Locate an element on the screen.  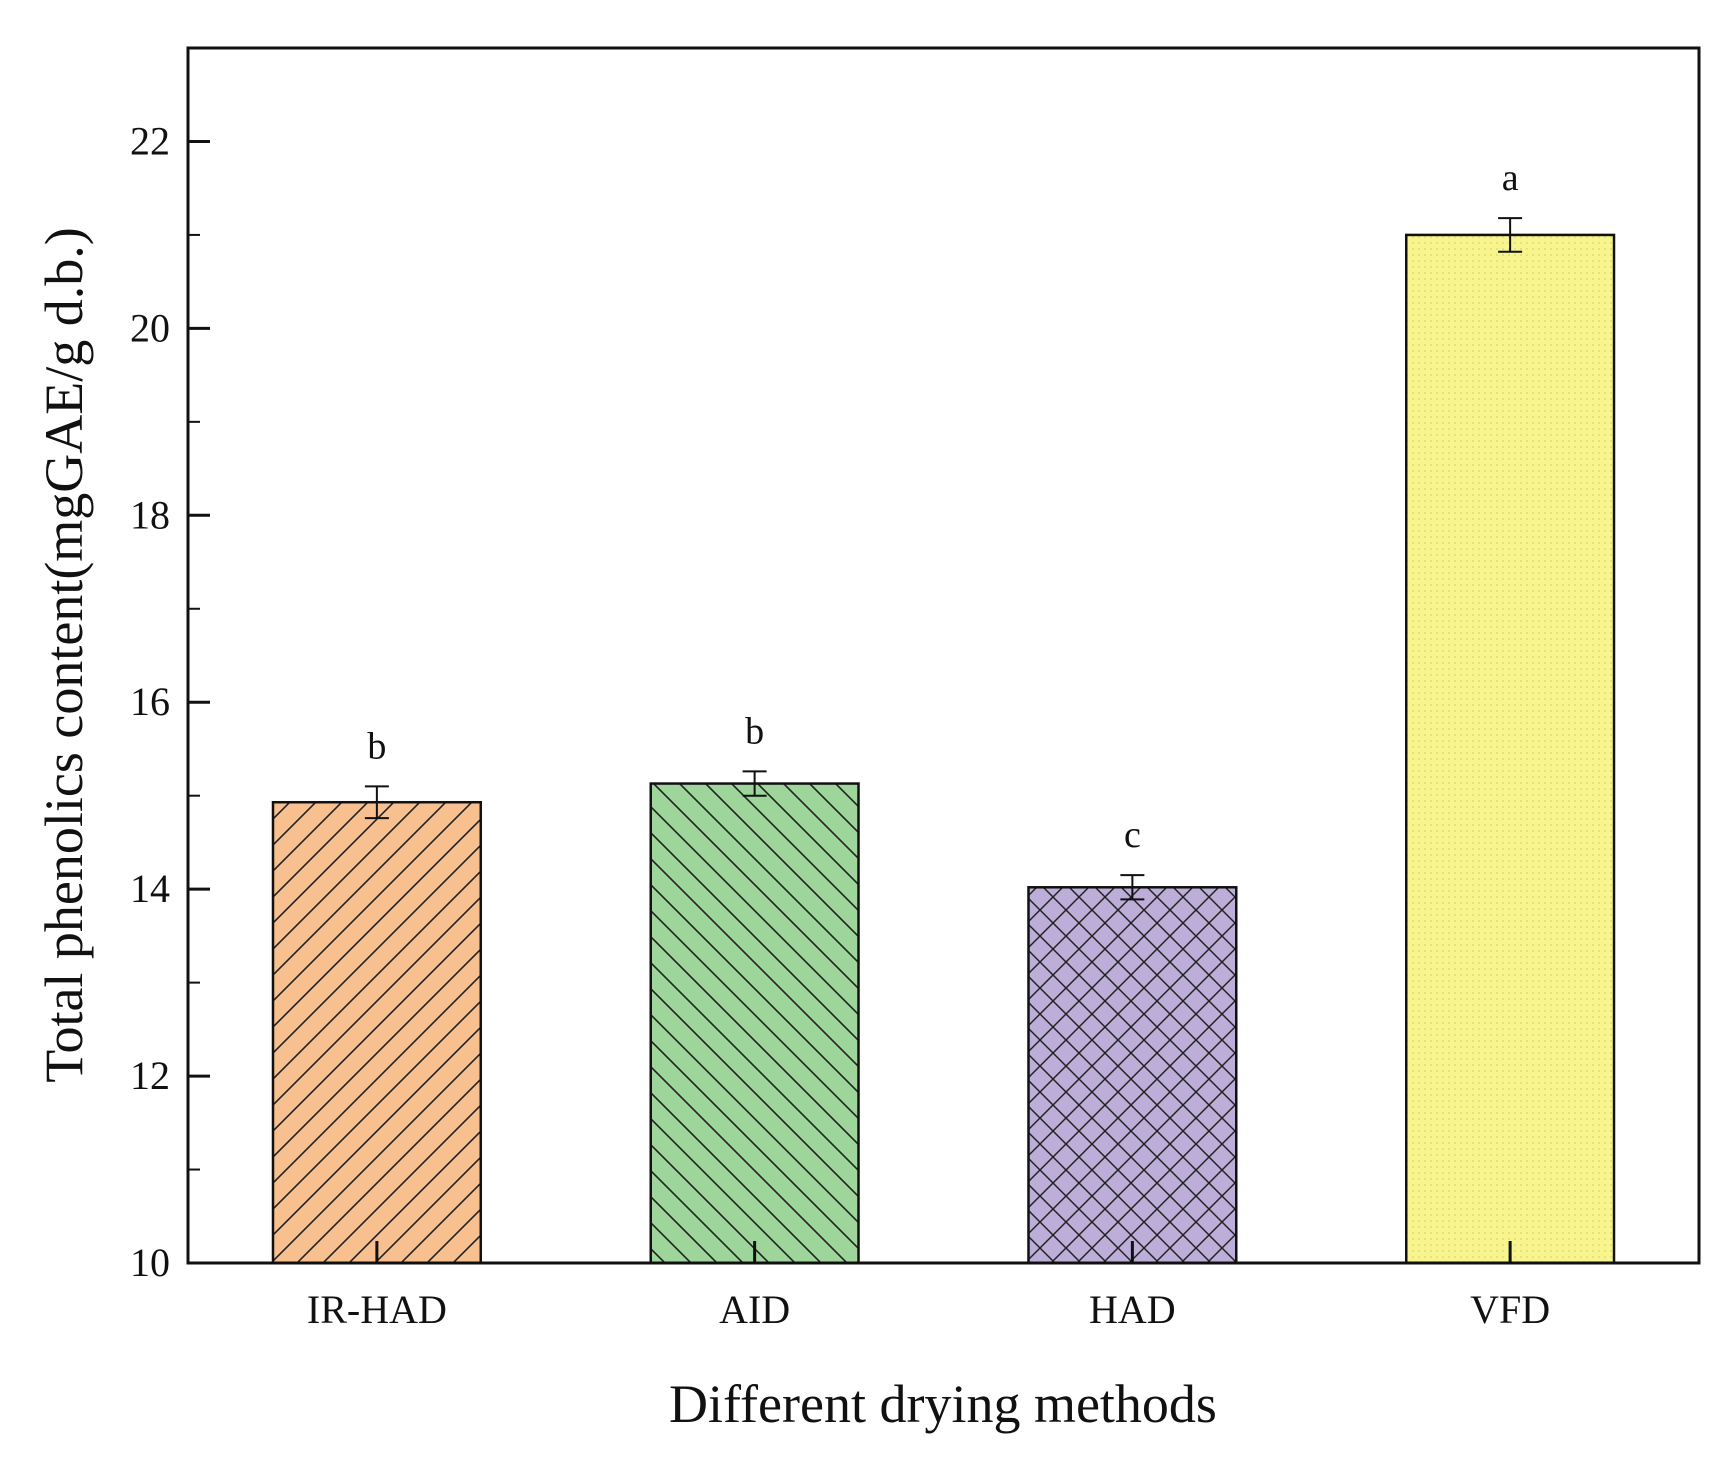
x-tick-label-aid: AID is located at coordinates (754, 1309).